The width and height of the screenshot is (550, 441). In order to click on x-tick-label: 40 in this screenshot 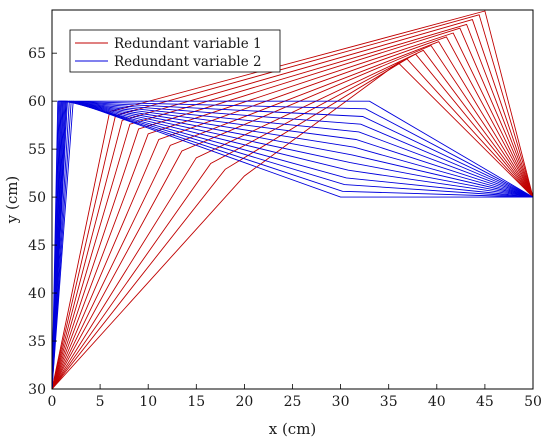, I will do `click(437, 402)`.